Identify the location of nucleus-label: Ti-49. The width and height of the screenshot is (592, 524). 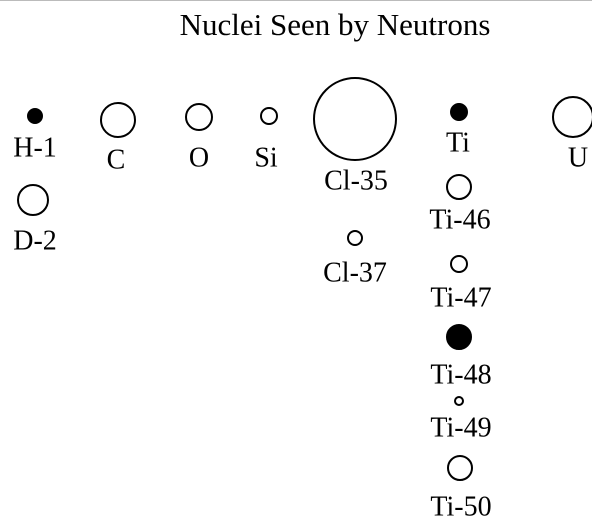
(460, 427).